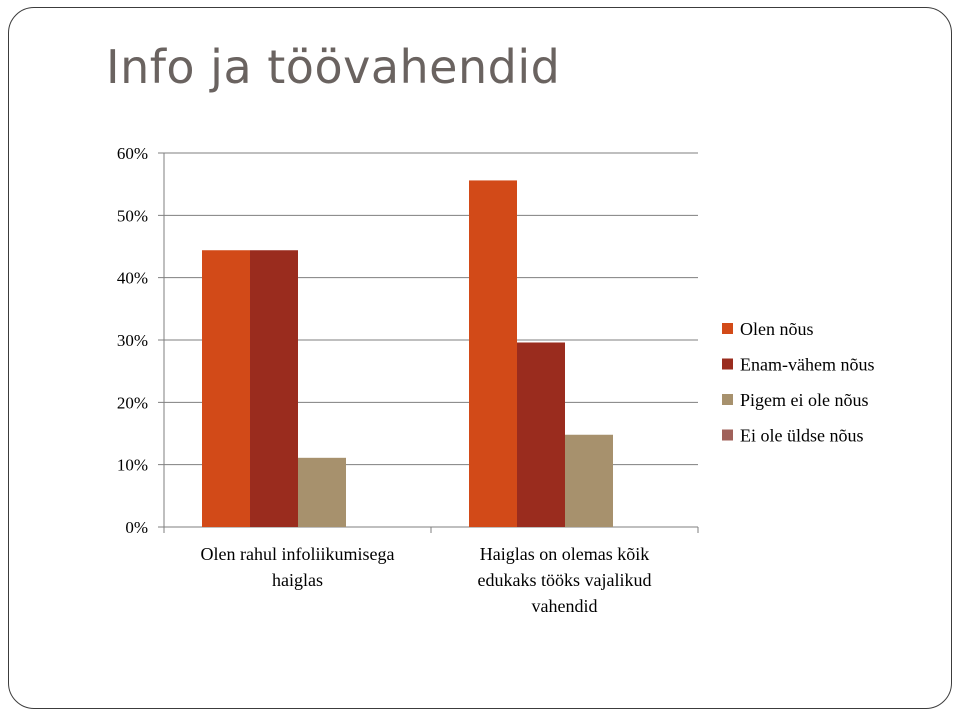  What do you see at coordinates (333, 67) in the screenshot?
I see `slide-title: Info ja töövahendid` at bounding box center [333, 67].